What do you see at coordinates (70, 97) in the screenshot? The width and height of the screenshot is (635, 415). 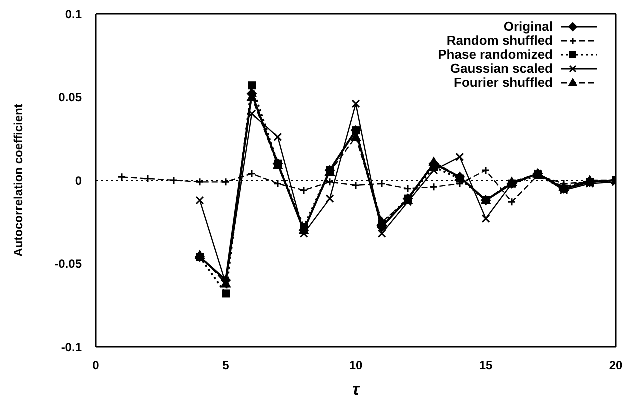 I see `y-tick-label: 0.05` at bounding box center [70, 97].